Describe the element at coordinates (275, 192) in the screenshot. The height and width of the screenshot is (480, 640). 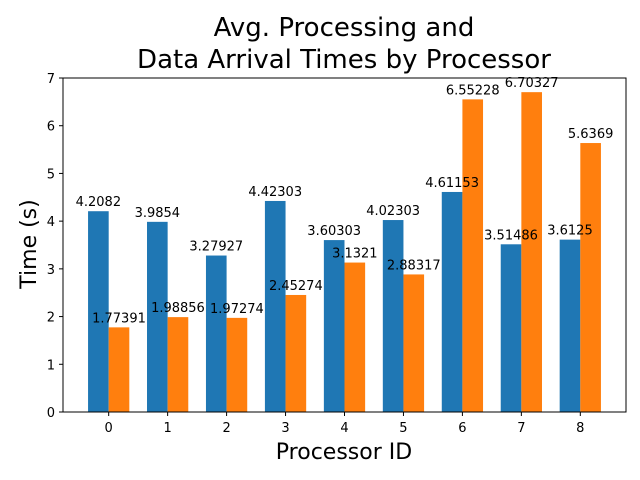
I see `data-label-processing-3: 4.42303` at that location.